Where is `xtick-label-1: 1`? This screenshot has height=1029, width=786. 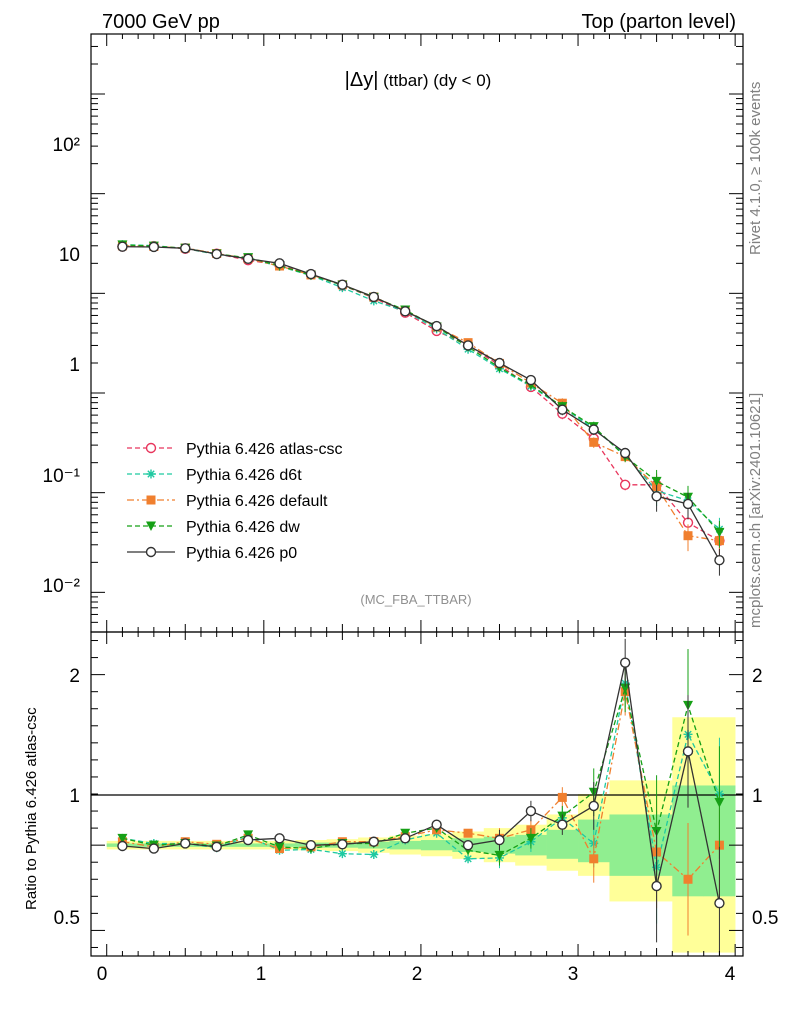
xtick-label-1: 1 is located at coordinates (261, 974).